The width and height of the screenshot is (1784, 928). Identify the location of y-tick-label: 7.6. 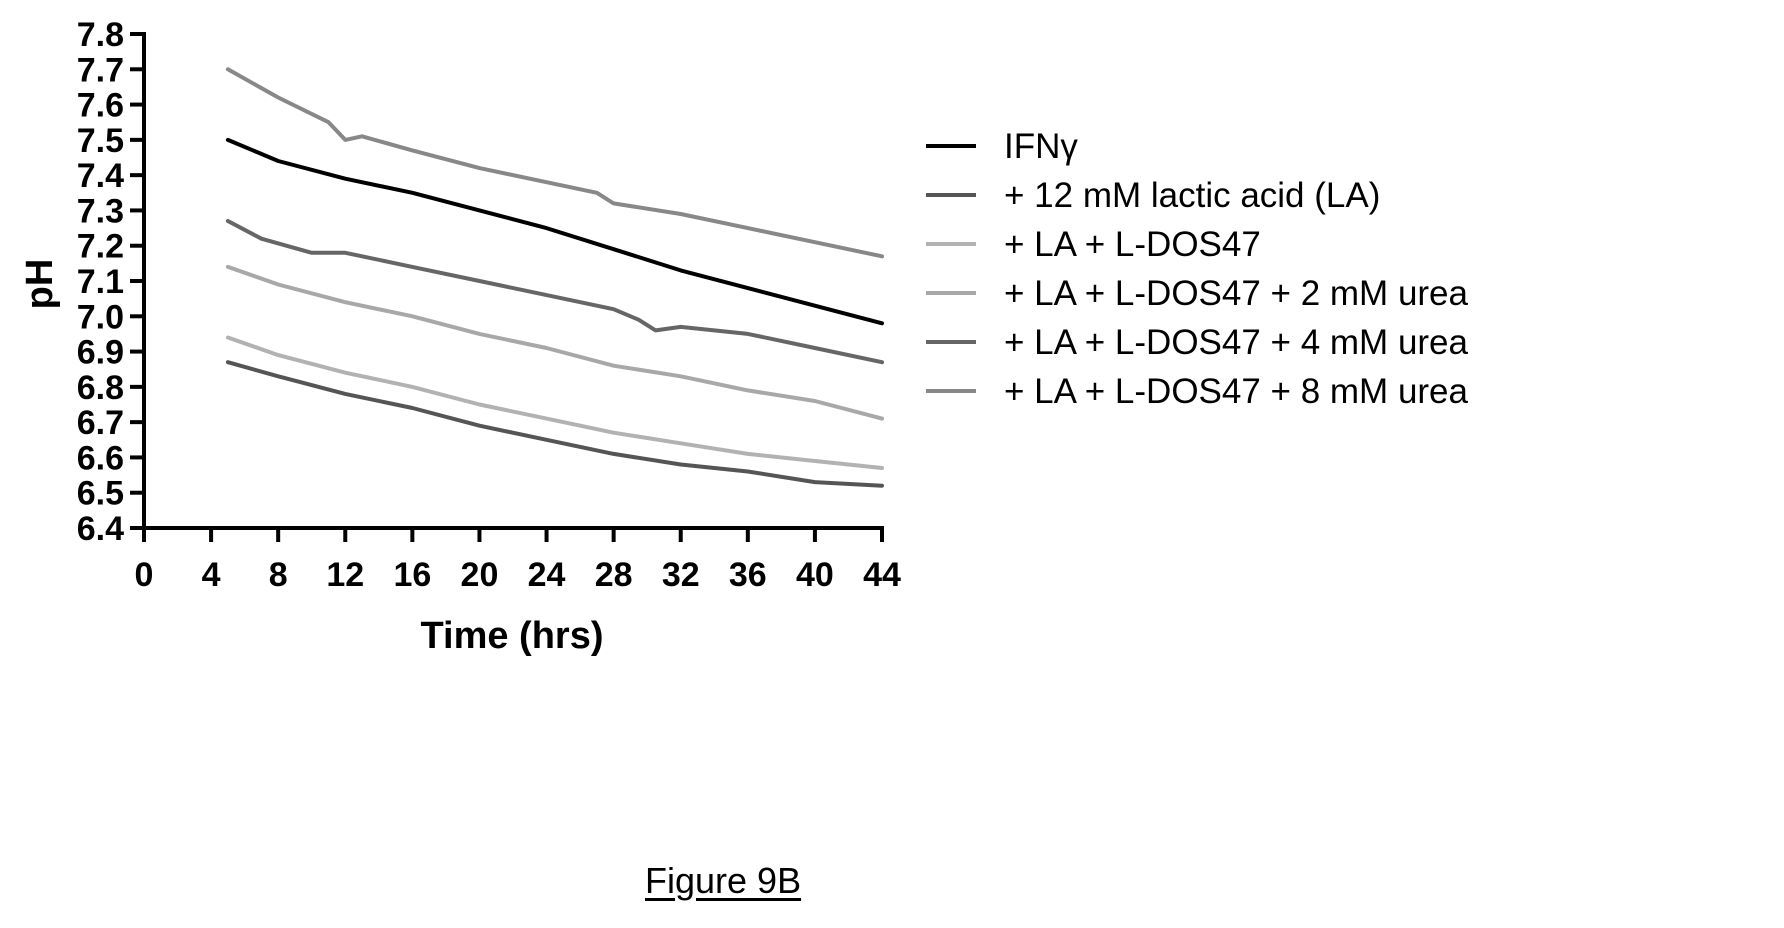
(100, 106).